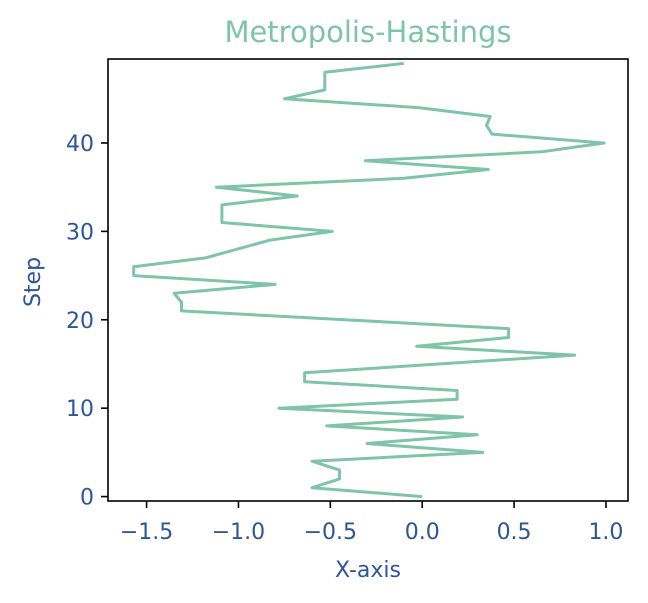  I want to click on x-axis-label: X-axis, so click(368, 570).